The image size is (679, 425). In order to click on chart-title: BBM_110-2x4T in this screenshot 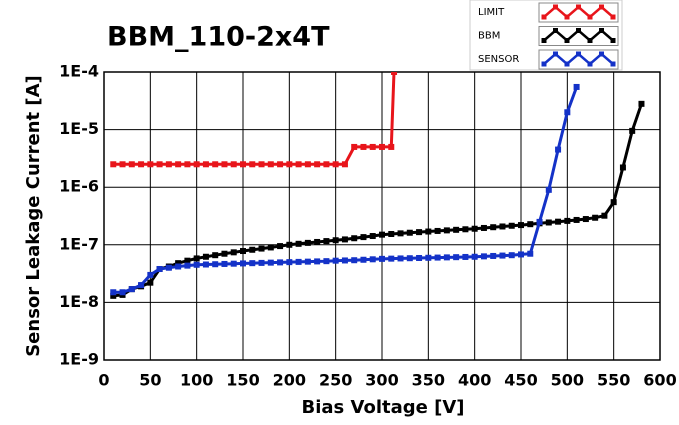, I will do `click(218, 37)`.